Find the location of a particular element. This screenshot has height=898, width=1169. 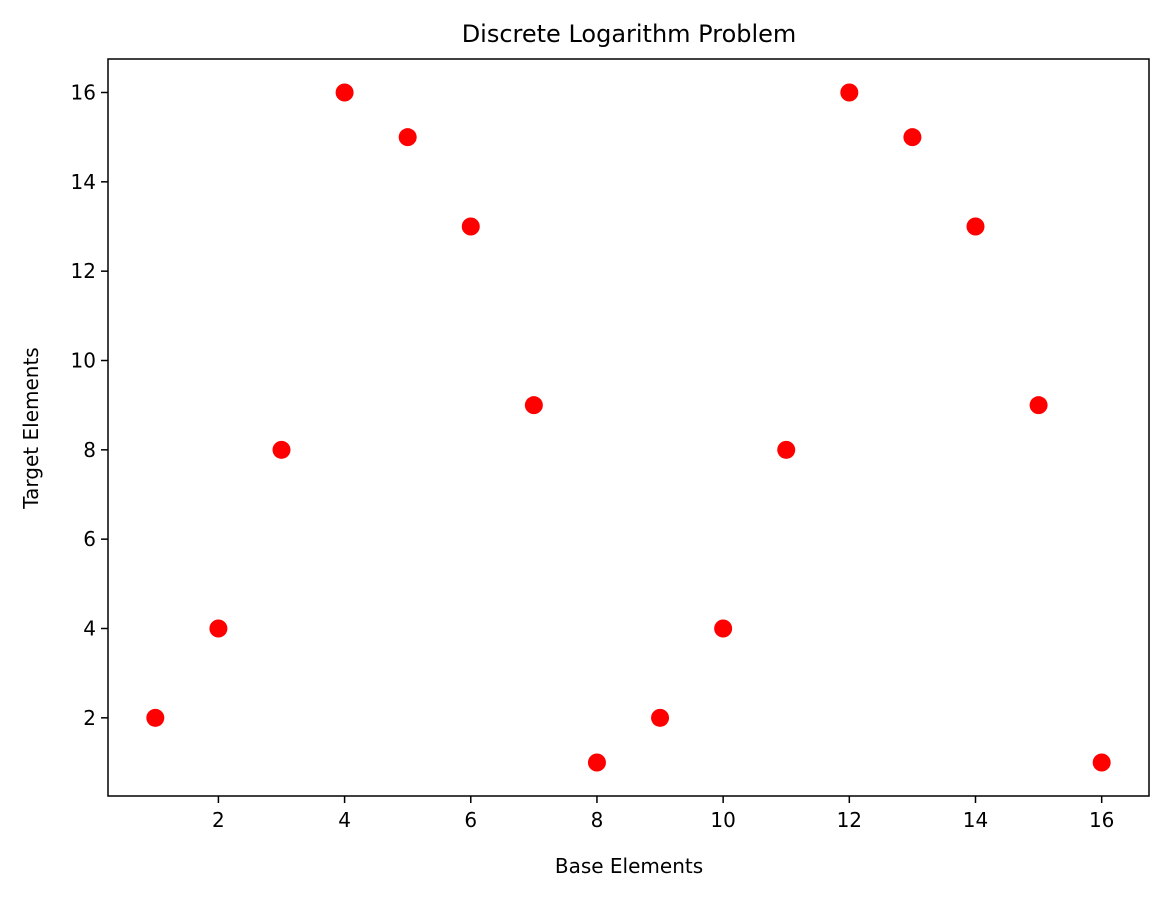

y-axis-label: Target Elements is located at coordinates (31, 428).